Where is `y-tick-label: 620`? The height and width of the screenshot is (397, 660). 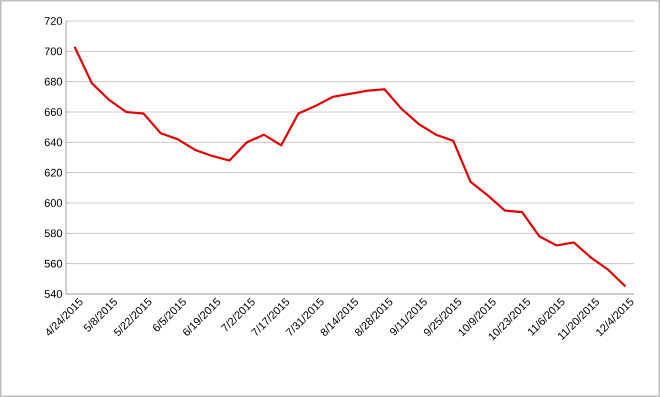 y-tick-label: 620 is located at coordinates (53, 172).